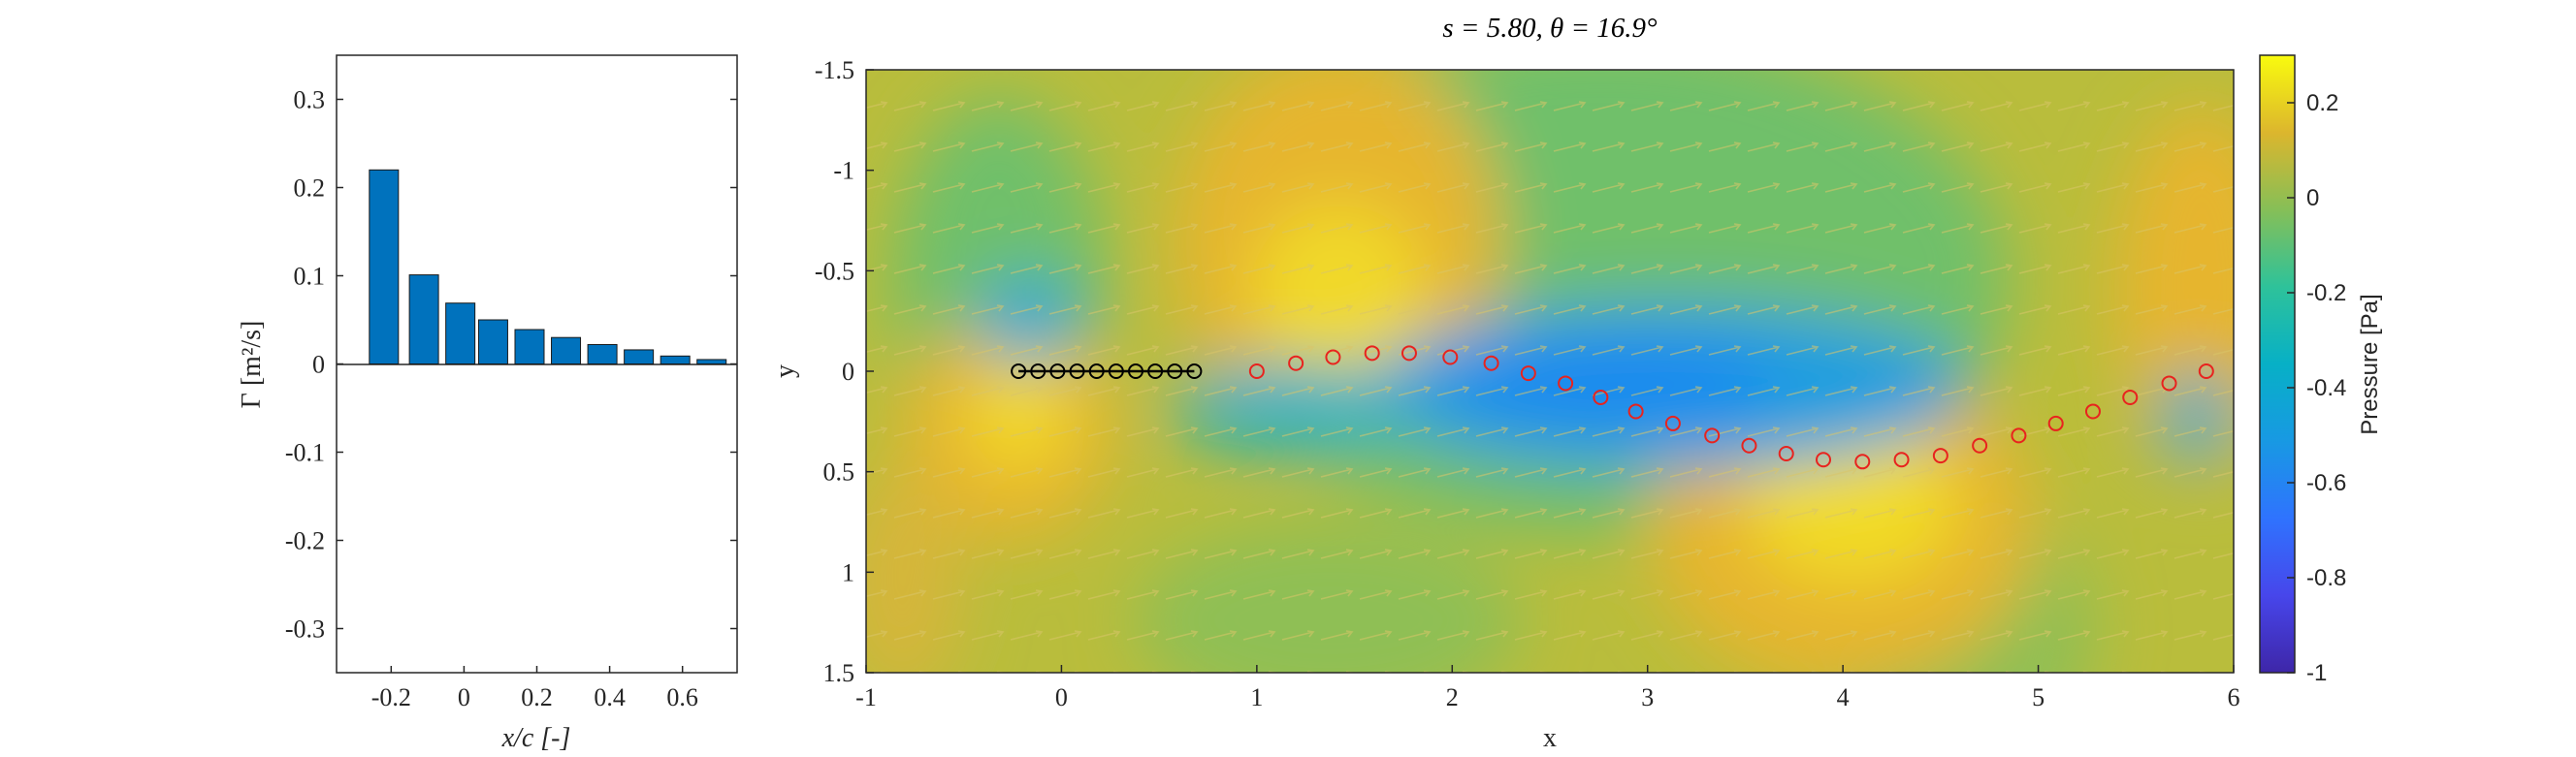 Image resolution: width=2576 pixels, height=757 pixels. I want to click on y-tick-label: 0.3, so click(310, 100).